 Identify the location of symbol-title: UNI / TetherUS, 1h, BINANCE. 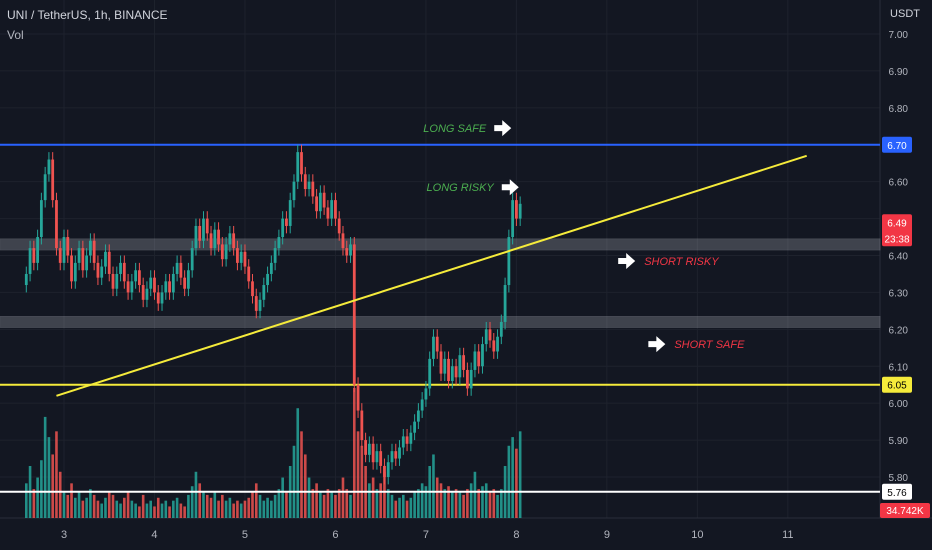
(87, 15).